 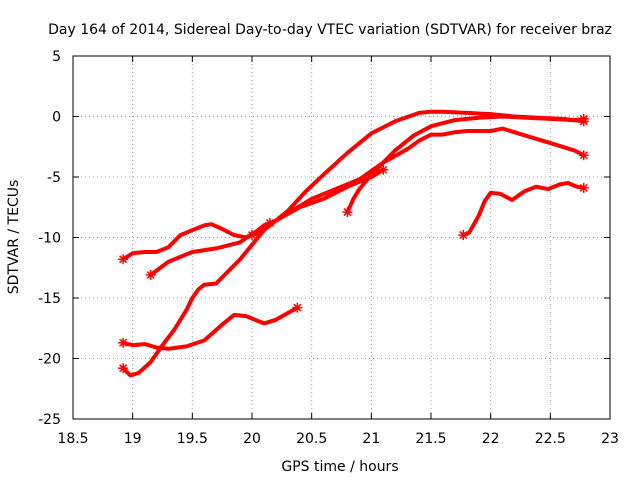 I want to click on y-tick-label: 5, so click(x=56, y=57).